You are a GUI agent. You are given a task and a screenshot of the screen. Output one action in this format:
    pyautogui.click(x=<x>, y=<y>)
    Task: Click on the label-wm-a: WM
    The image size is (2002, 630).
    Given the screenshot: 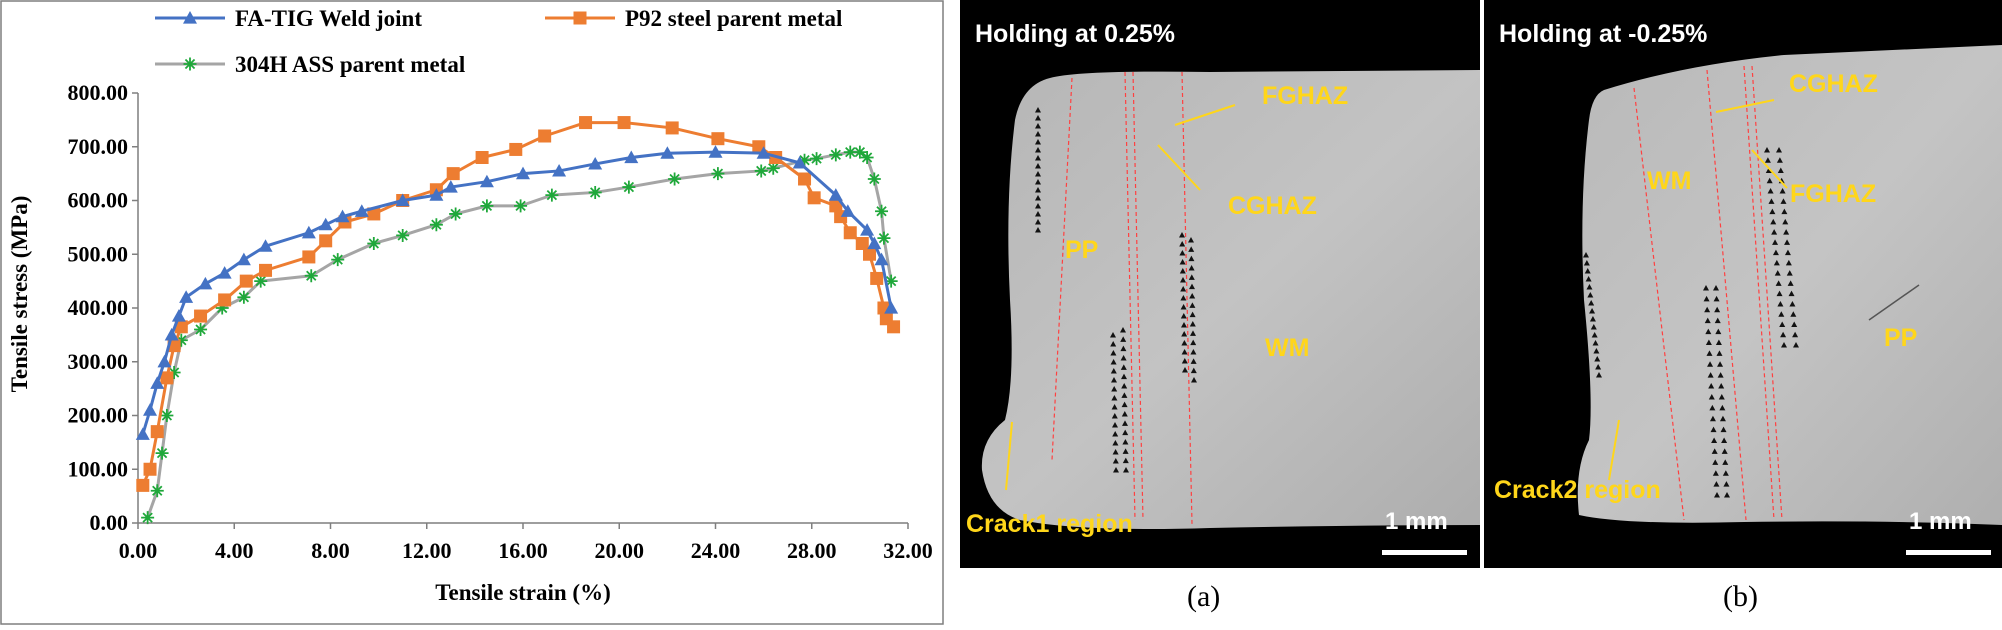 What is the action you would take?
    pyautogui.click(x=1287, y=348)
    